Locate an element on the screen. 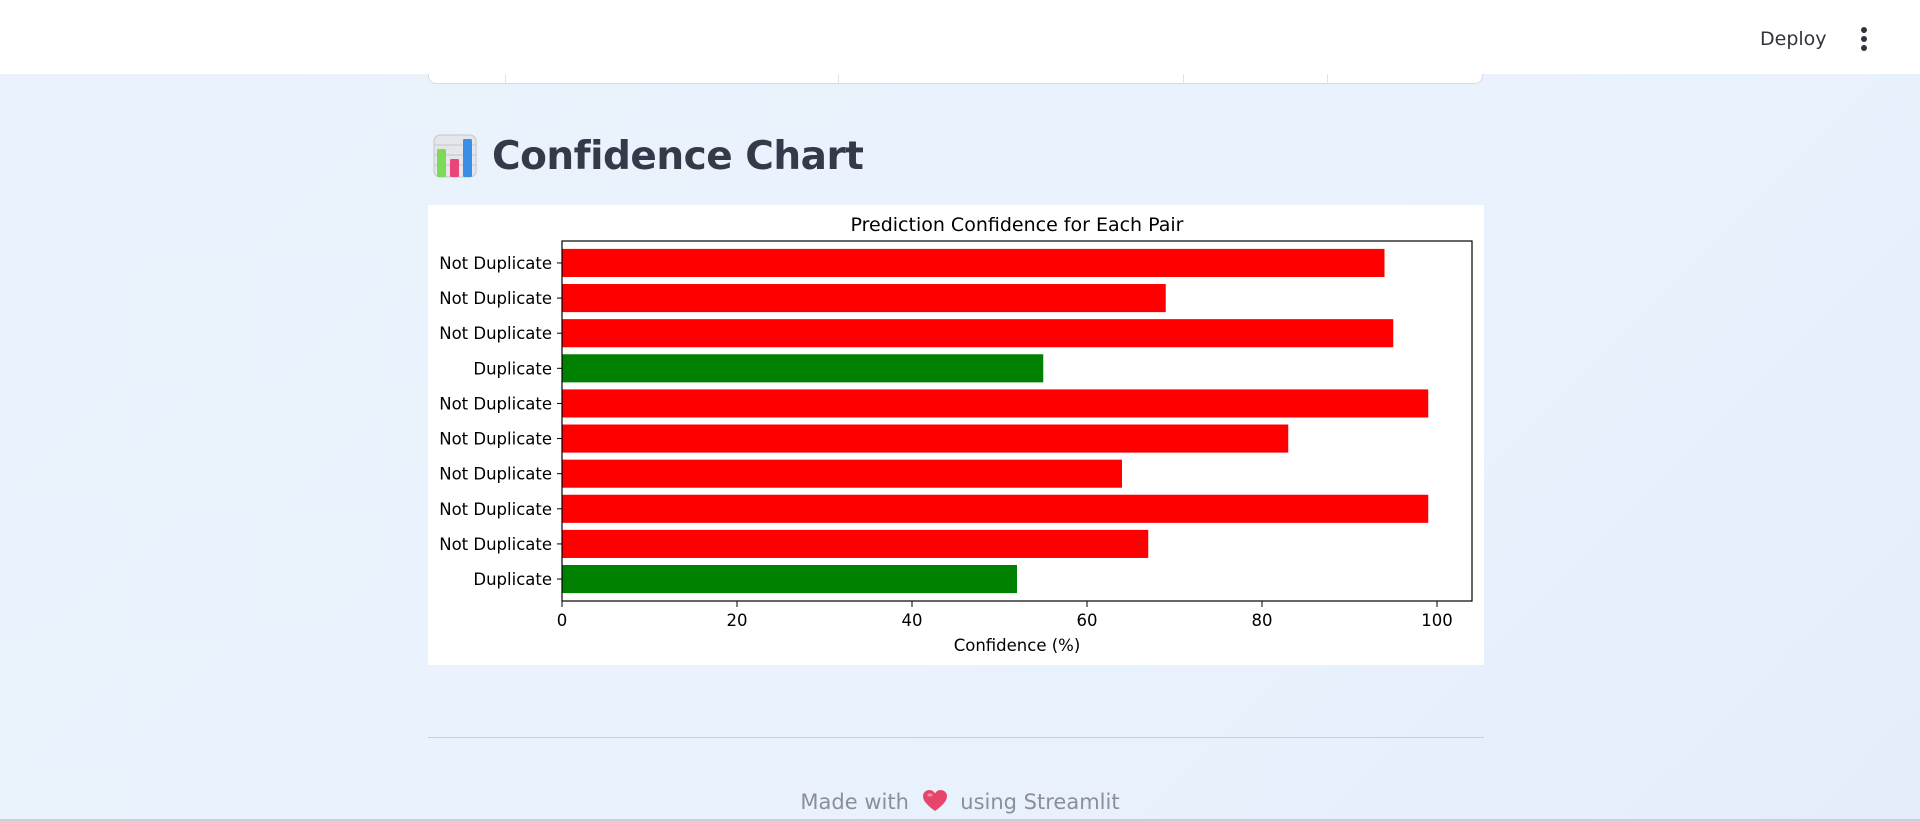  x-tick-label: 60 is located at coordinates (1087, 620).